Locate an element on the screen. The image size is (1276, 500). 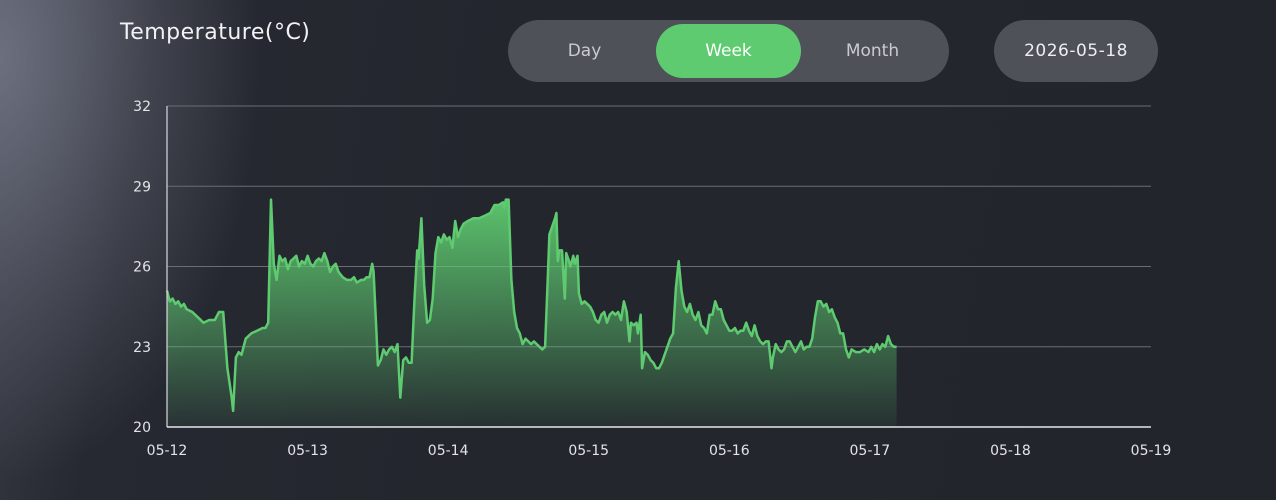
x-tick-label: 05-14 is located at coordinates (448, 451).